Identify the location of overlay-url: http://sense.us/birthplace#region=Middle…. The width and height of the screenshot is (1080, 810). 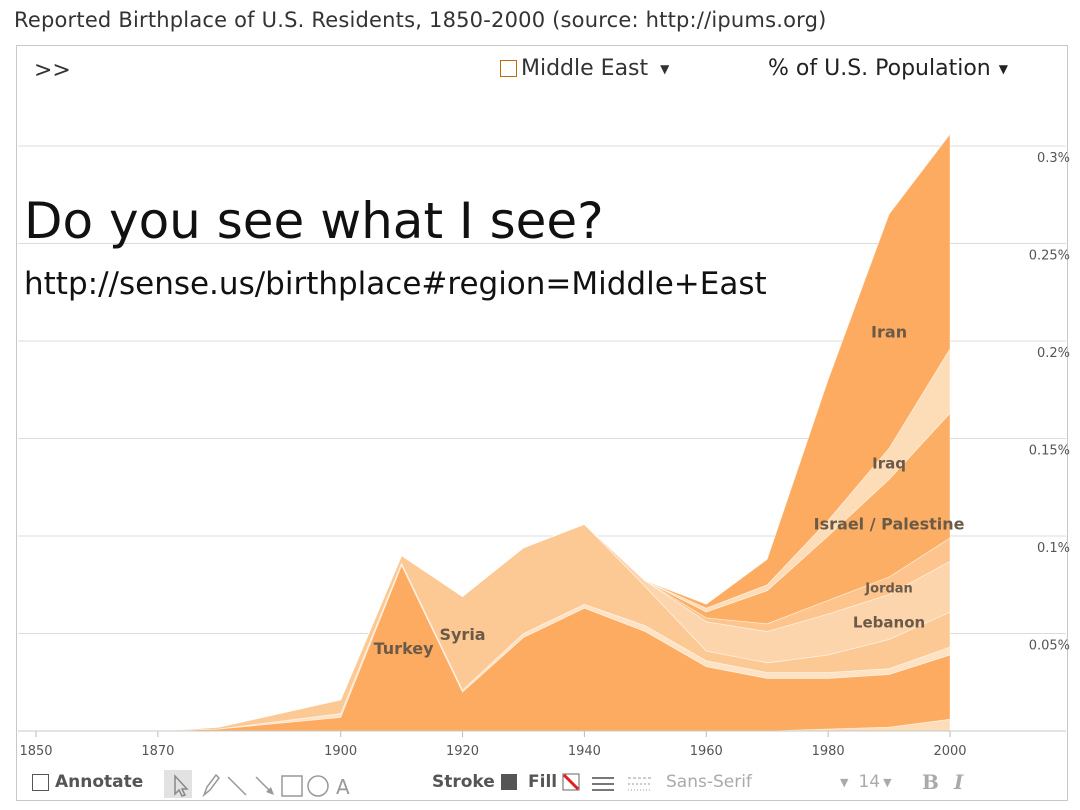
(395, 284).